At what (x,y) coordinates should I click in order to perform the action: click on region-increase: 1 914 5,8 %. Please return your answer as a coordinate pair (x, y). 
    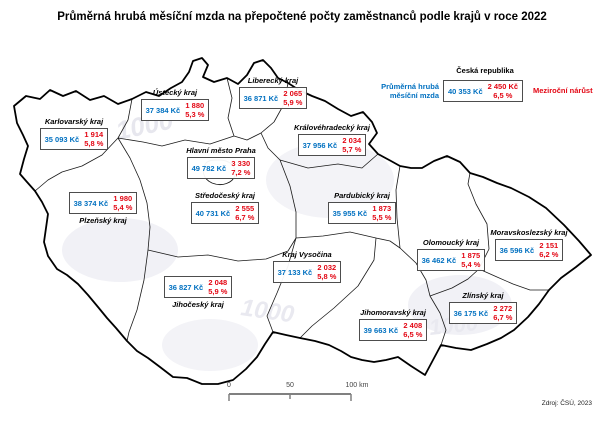
    Looking at the image, I should click on (93, 139).